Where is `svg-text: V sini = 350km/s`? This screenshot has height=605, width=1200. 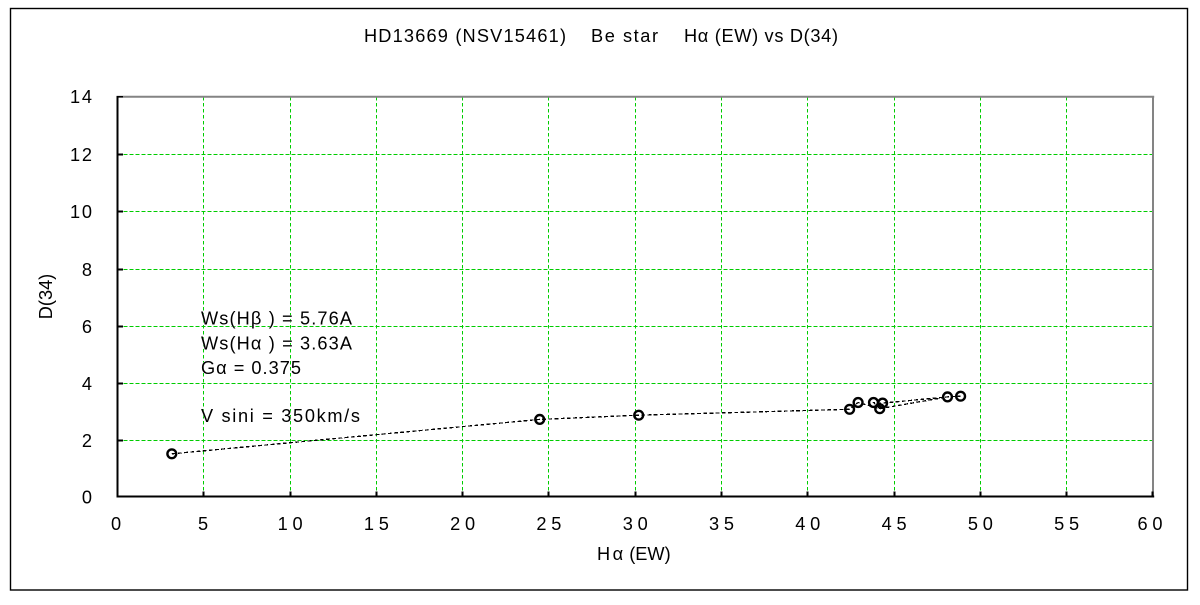 svg-text: V sini = 350km/s is located at coordinates (280, 416).